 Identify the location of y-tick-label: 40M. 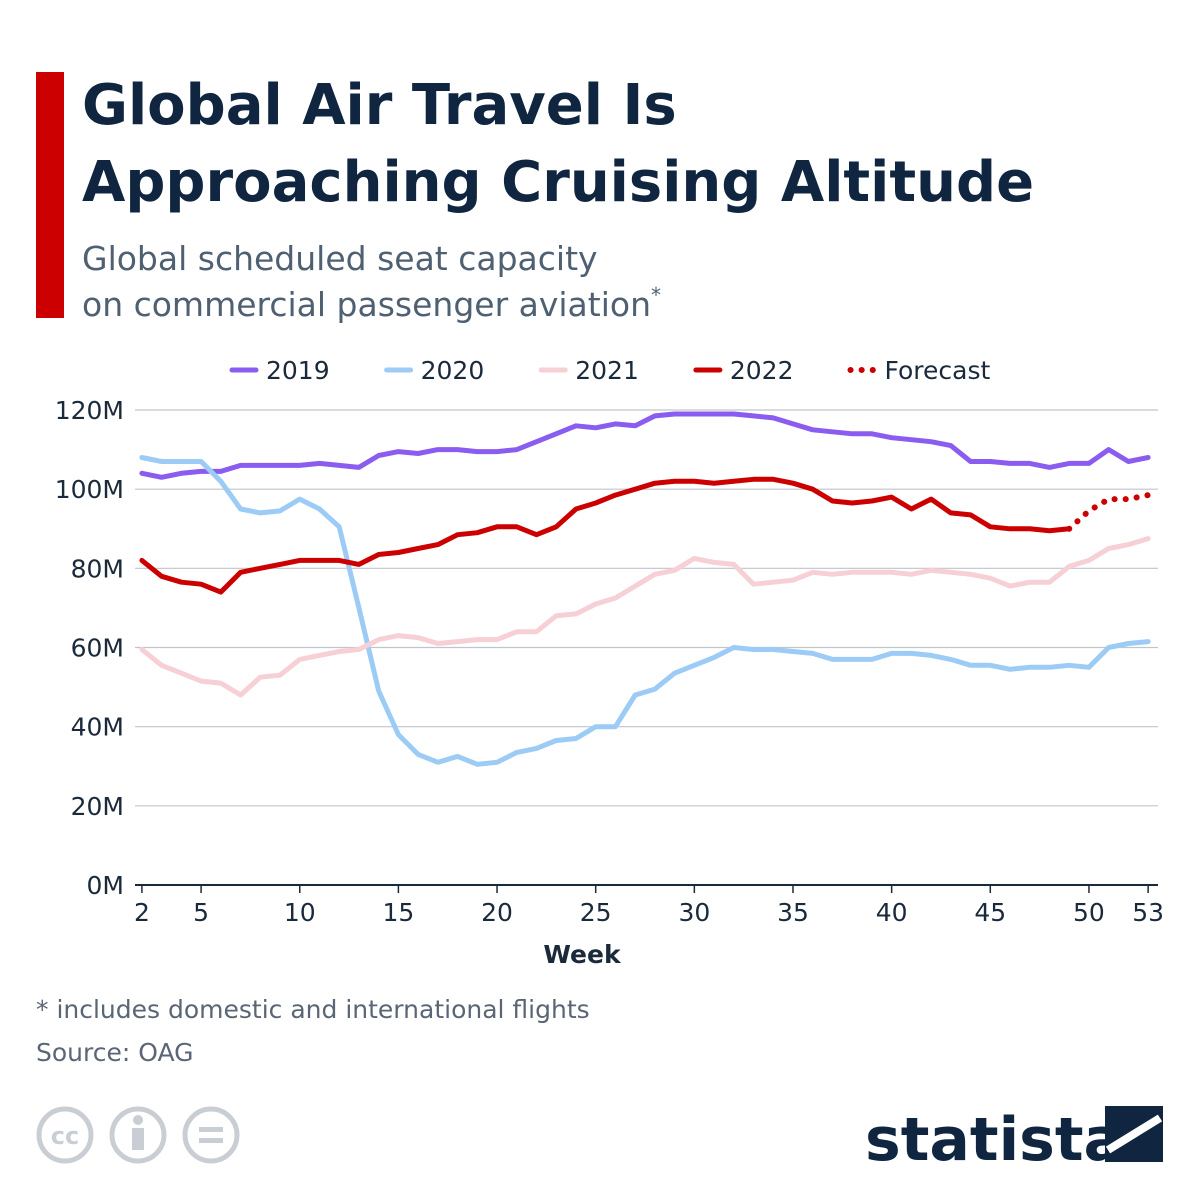
(97, 727).